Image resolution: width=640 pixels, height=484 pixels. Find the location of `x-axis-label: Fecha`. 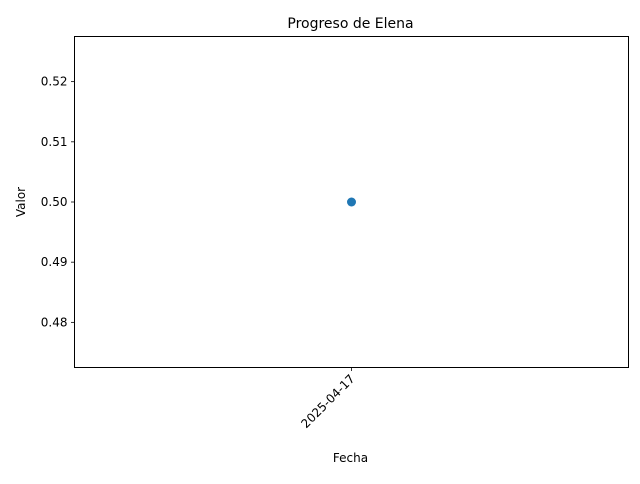

x-axis-label: Fecha is located at coordinates (350, 458).